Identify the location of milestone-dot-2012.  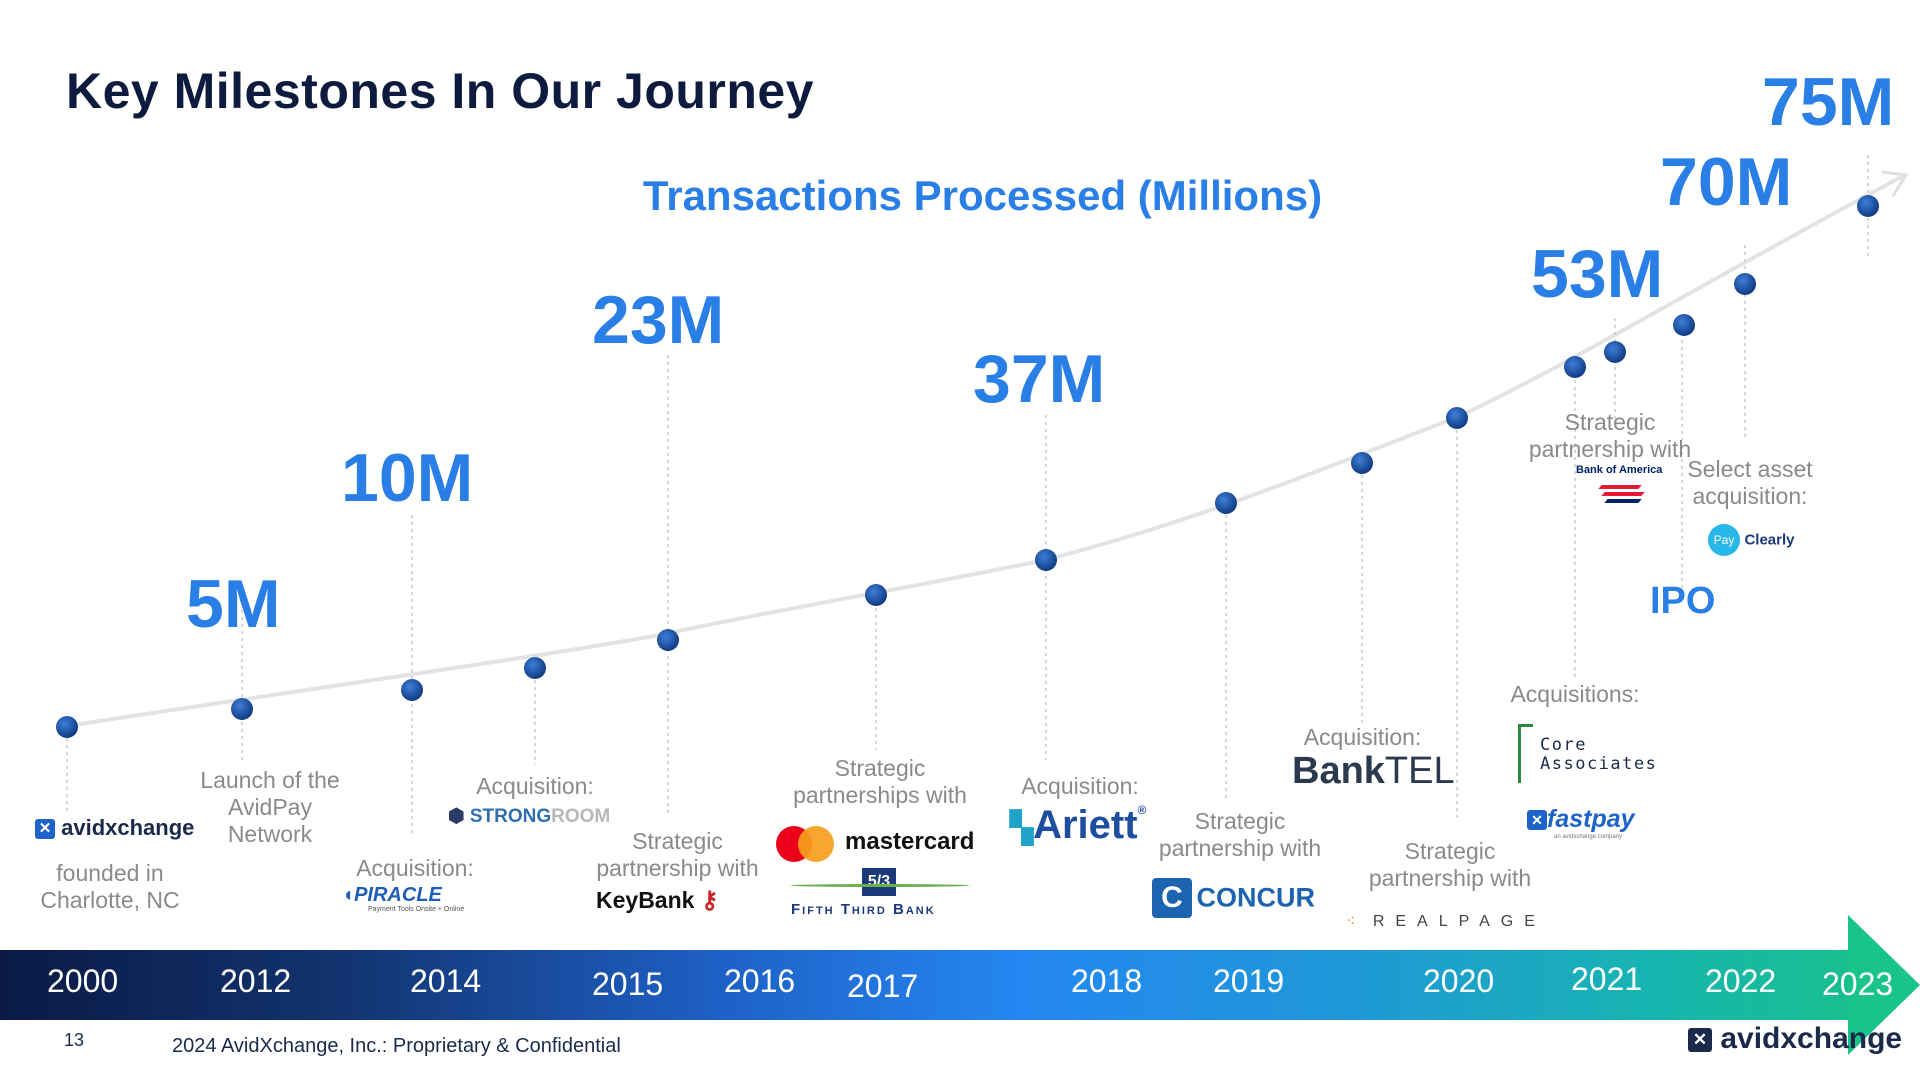
(242, 709).